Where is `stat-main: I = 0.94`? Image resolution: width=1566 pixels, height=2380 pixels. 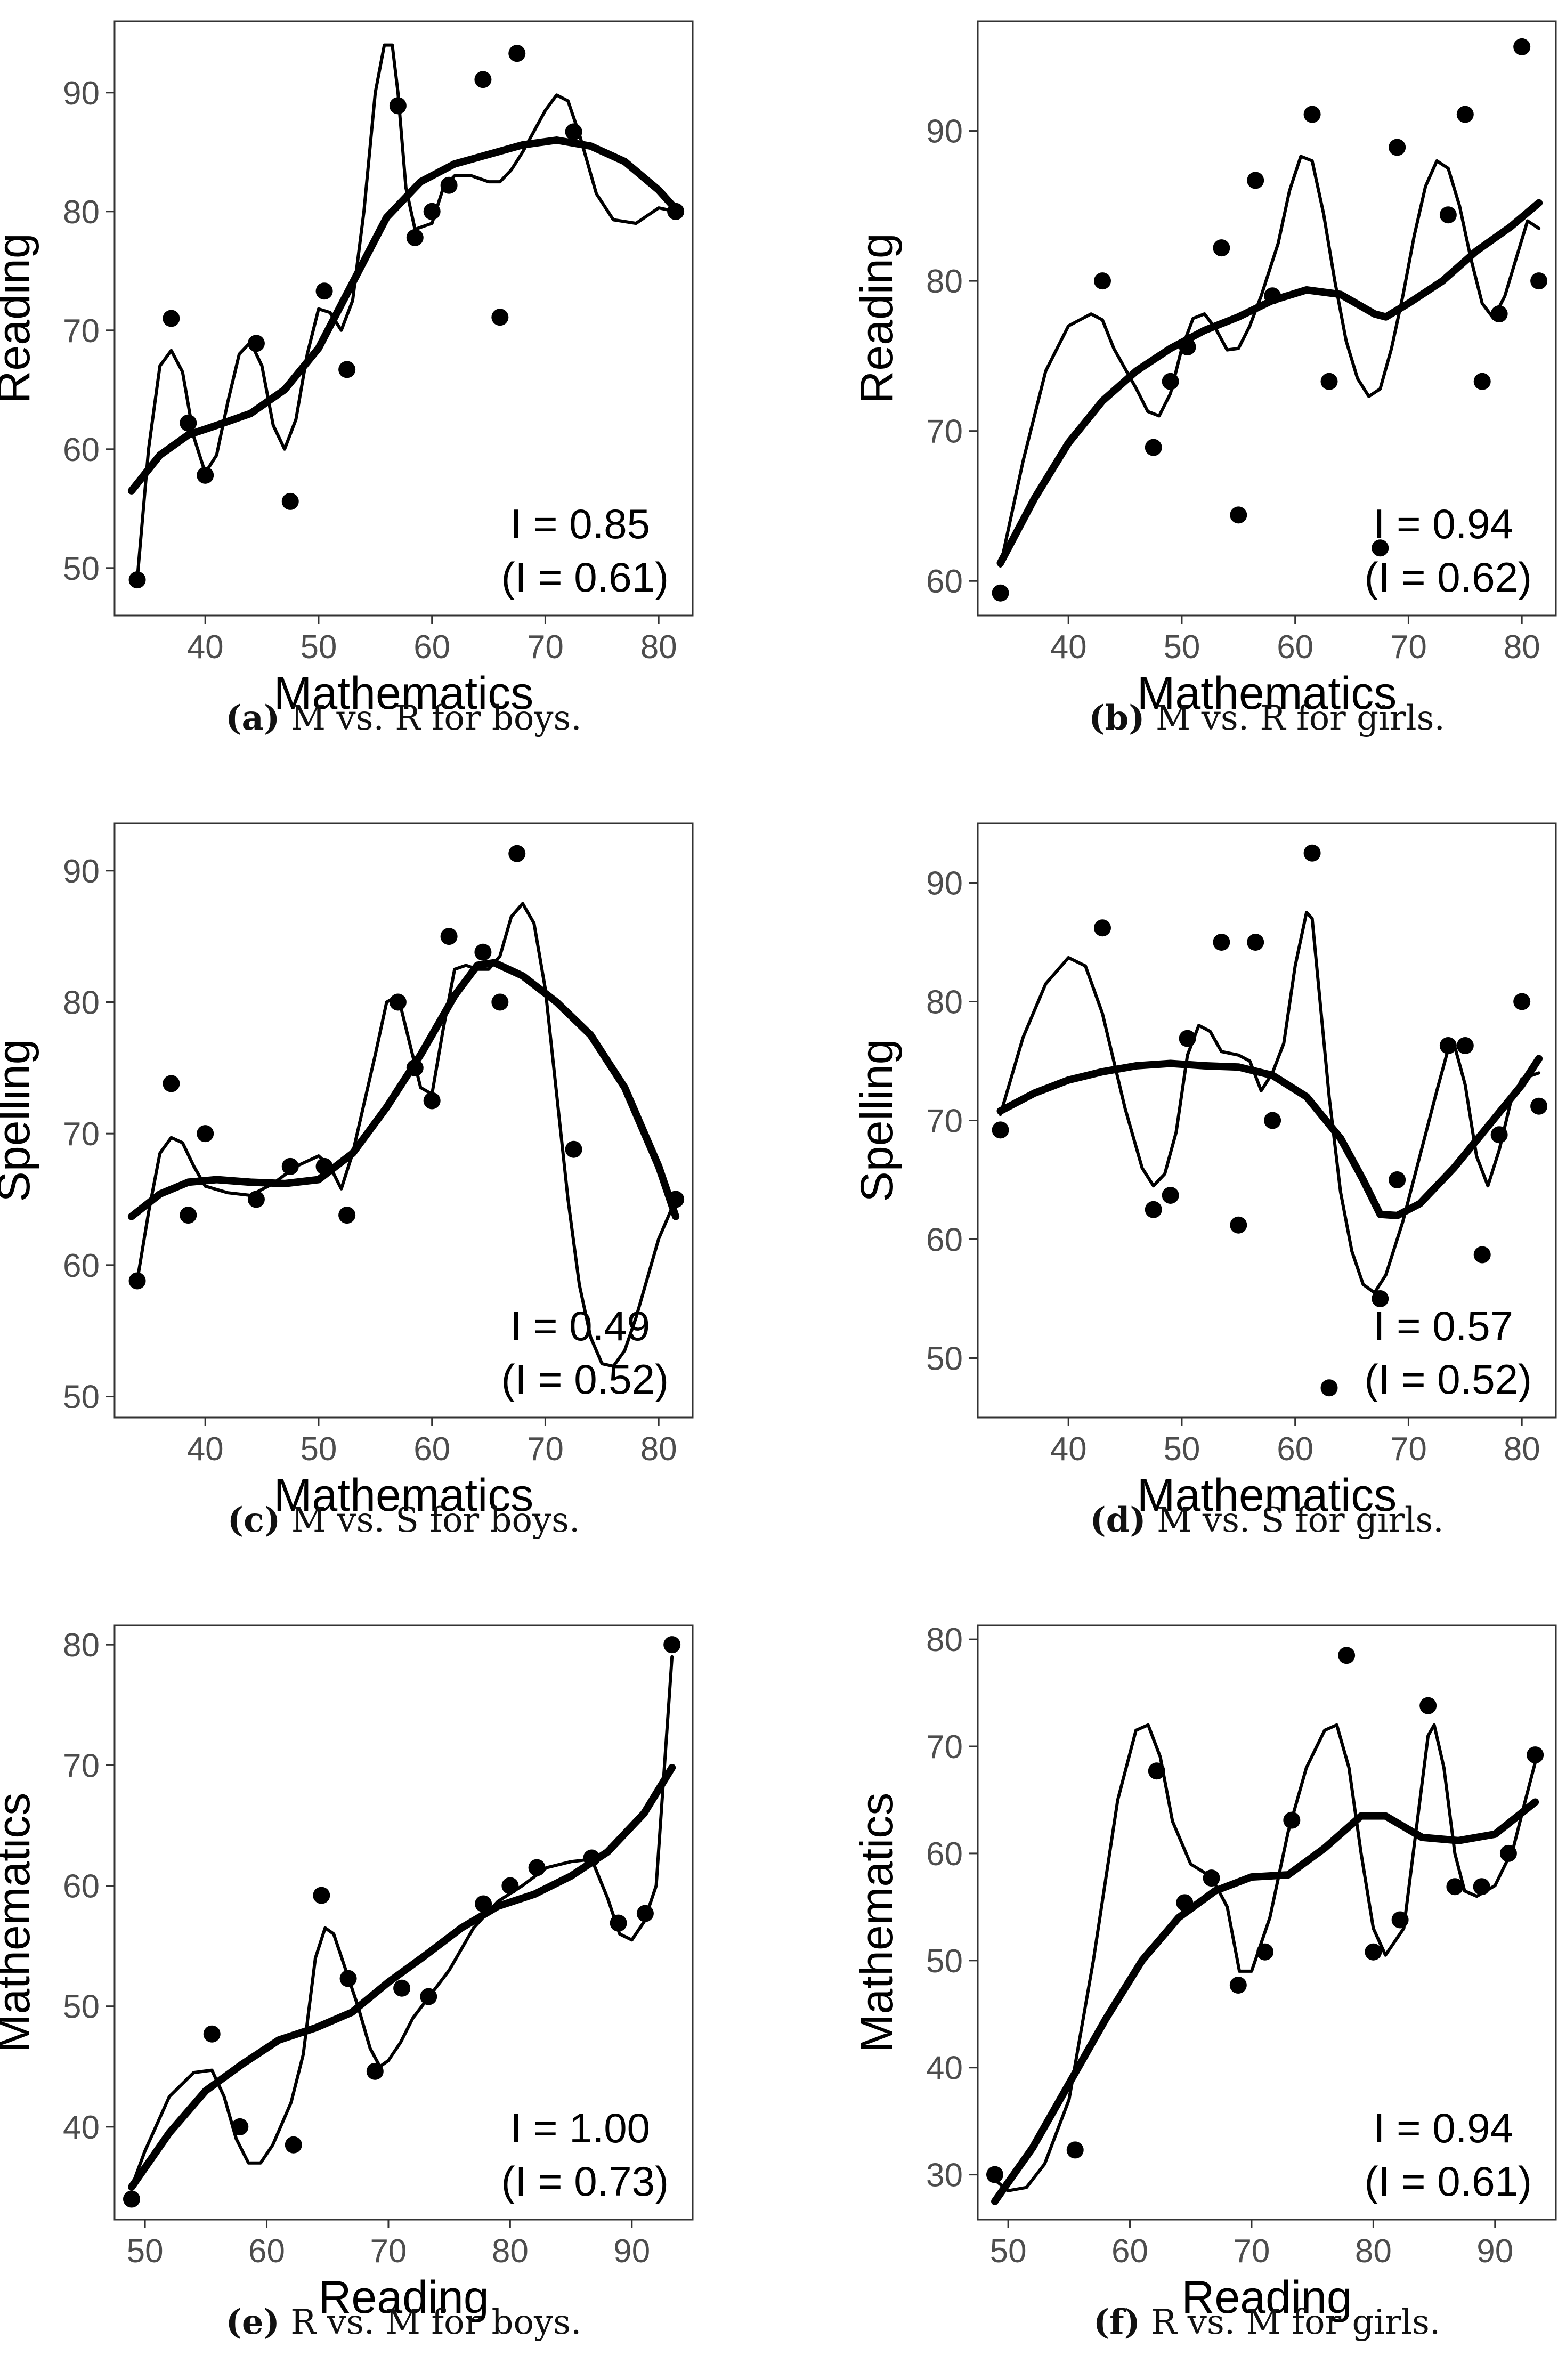
stat-main: I = 0.94 is located at coordinates (1444, 2127).